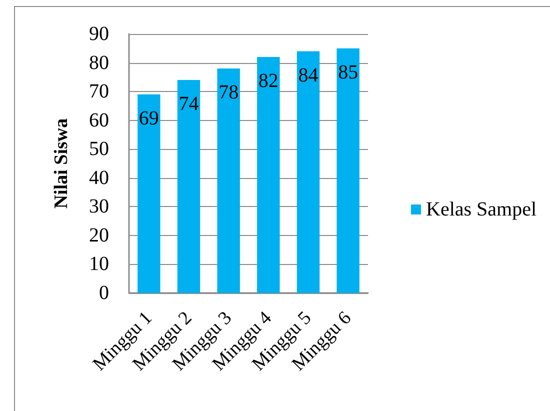 The image size is (550, 411). What do you see at coordinates (99, 177) in the screenshot?
I see `y-tick-label: 40` at bounding box center [99, 177].